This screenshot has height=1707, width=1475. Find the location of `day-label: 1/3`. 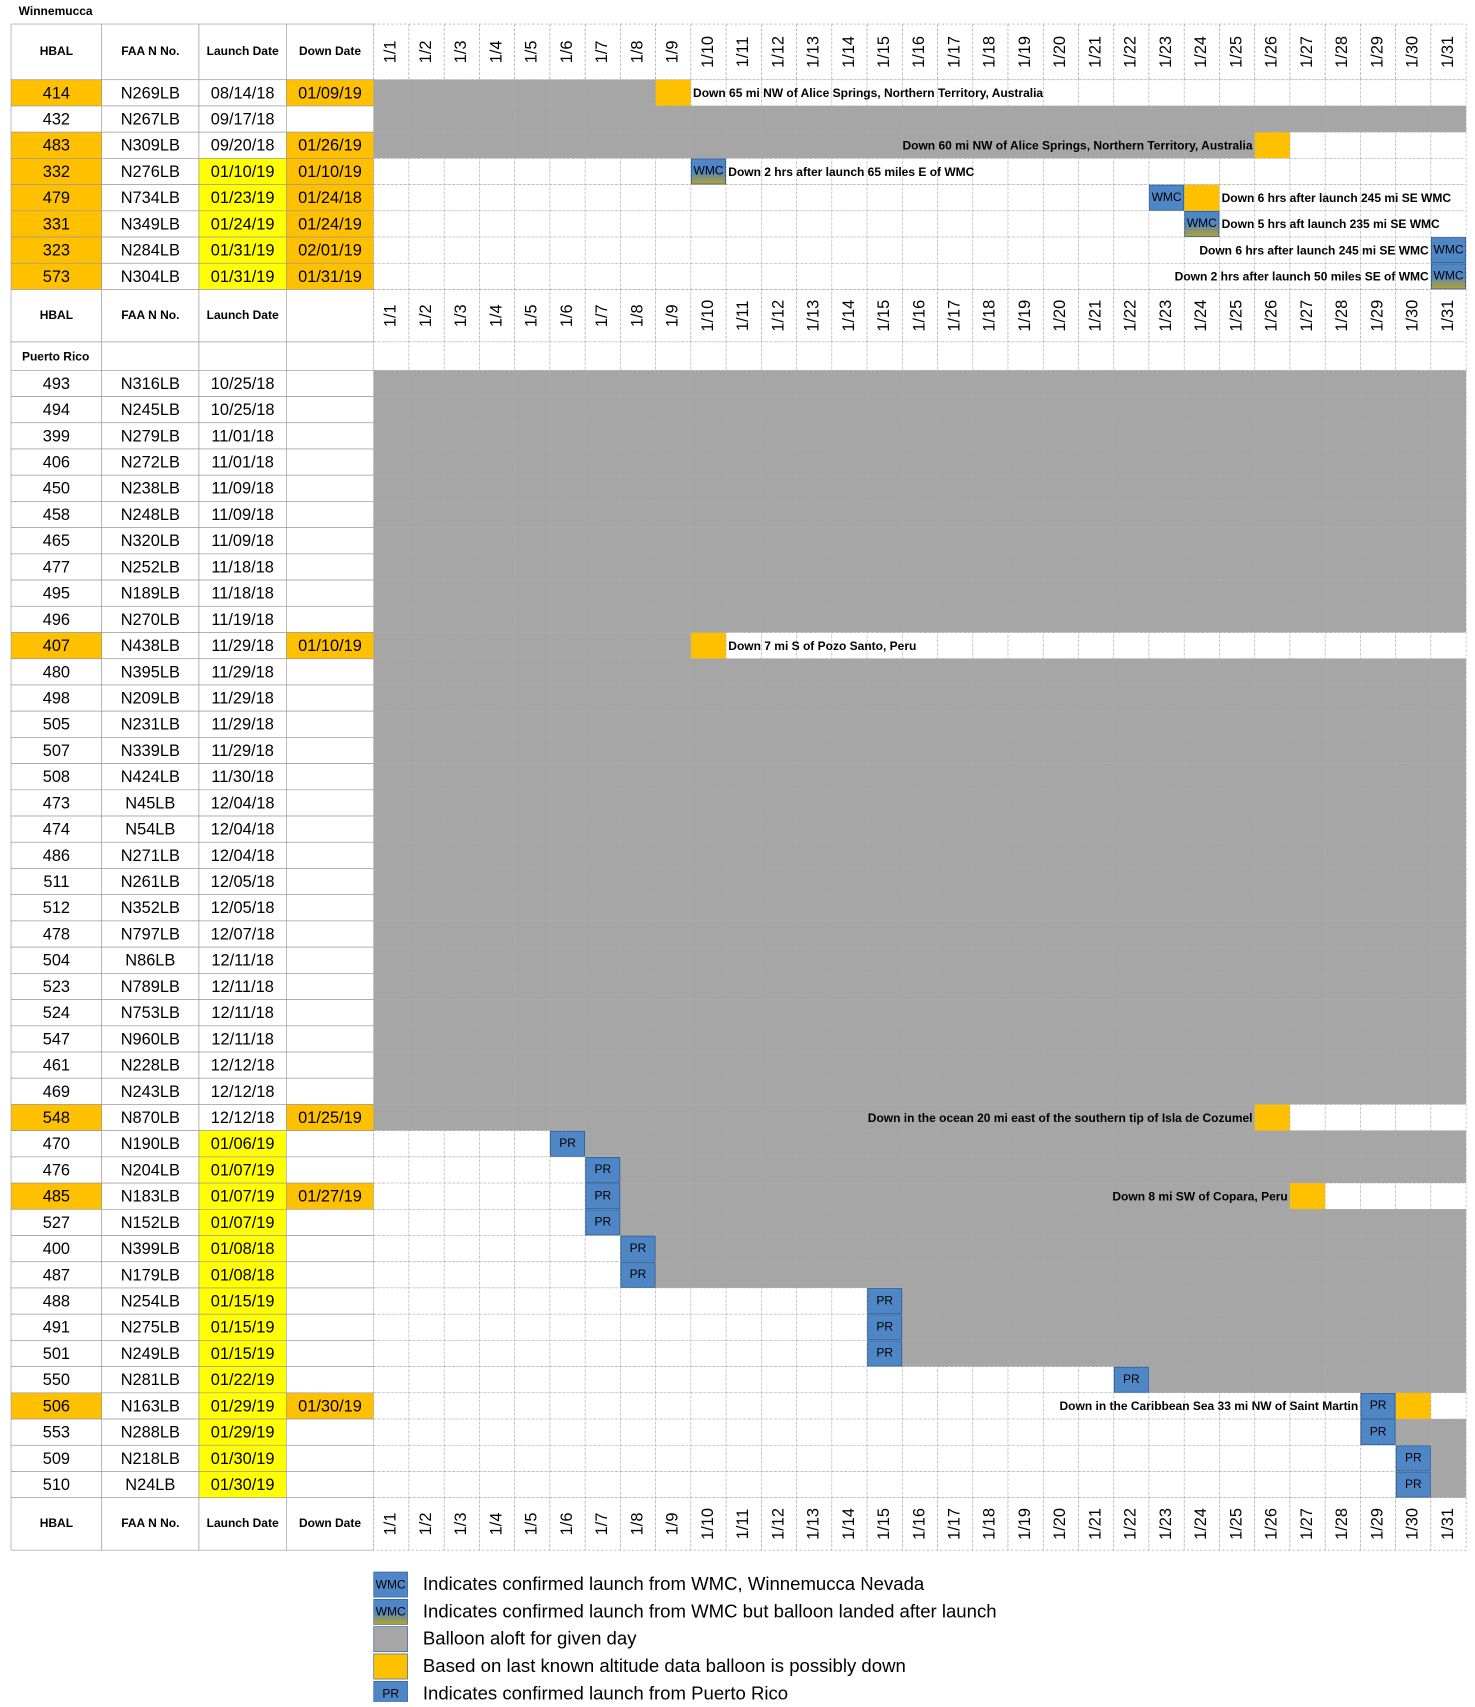

day-label: 1/3 is located at coordinates (461, 52).